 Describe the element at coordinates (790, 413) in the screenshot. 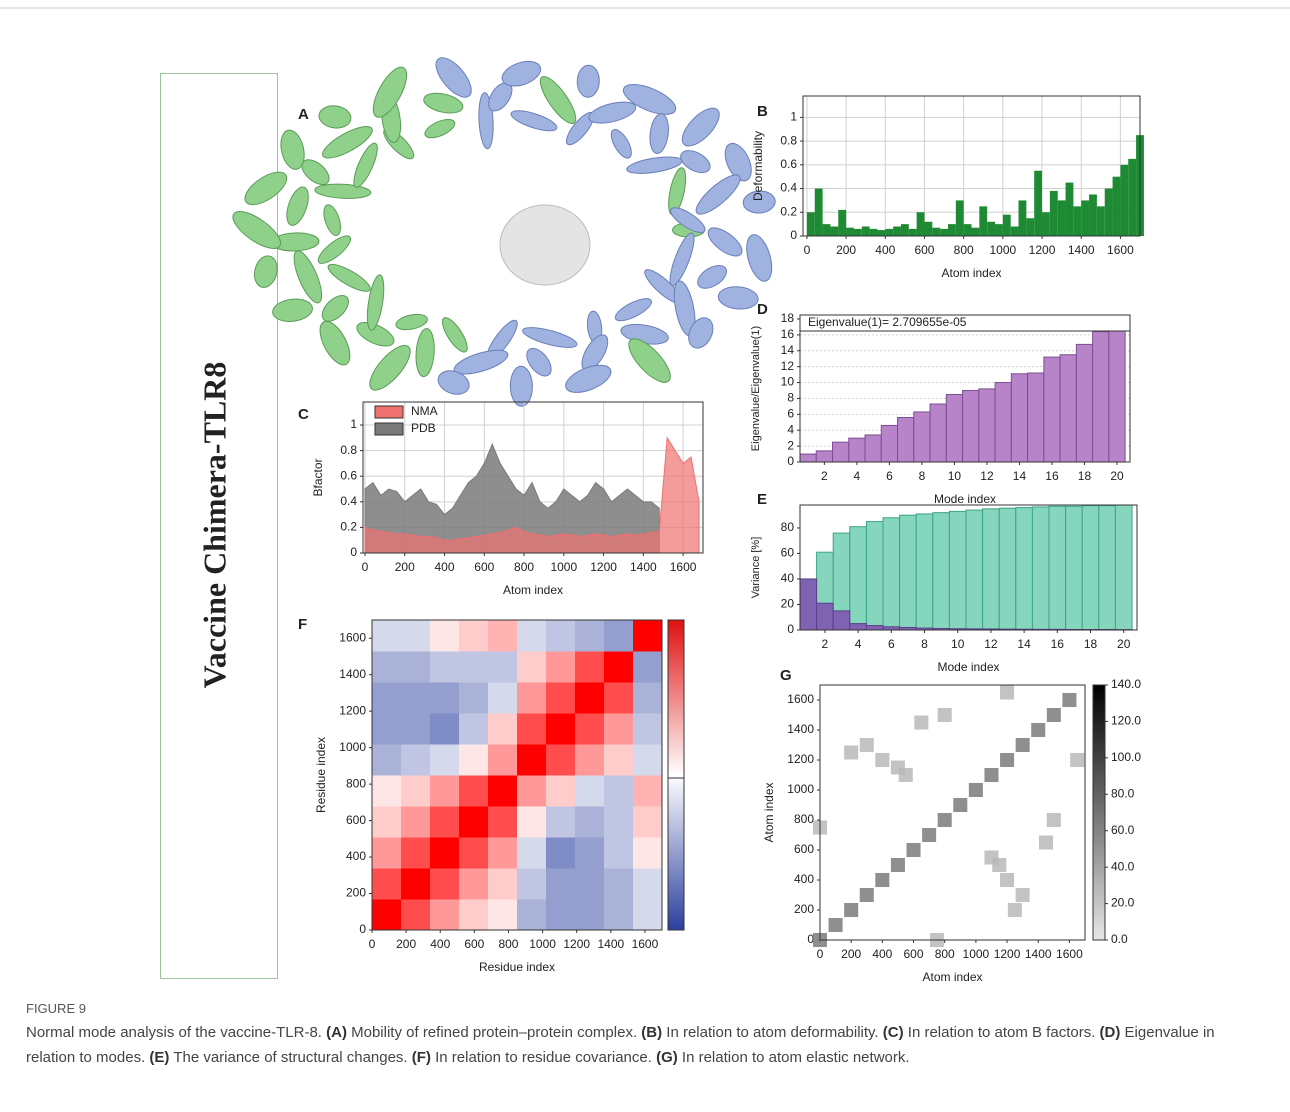

I see `y-tick-label: 6` at that location.